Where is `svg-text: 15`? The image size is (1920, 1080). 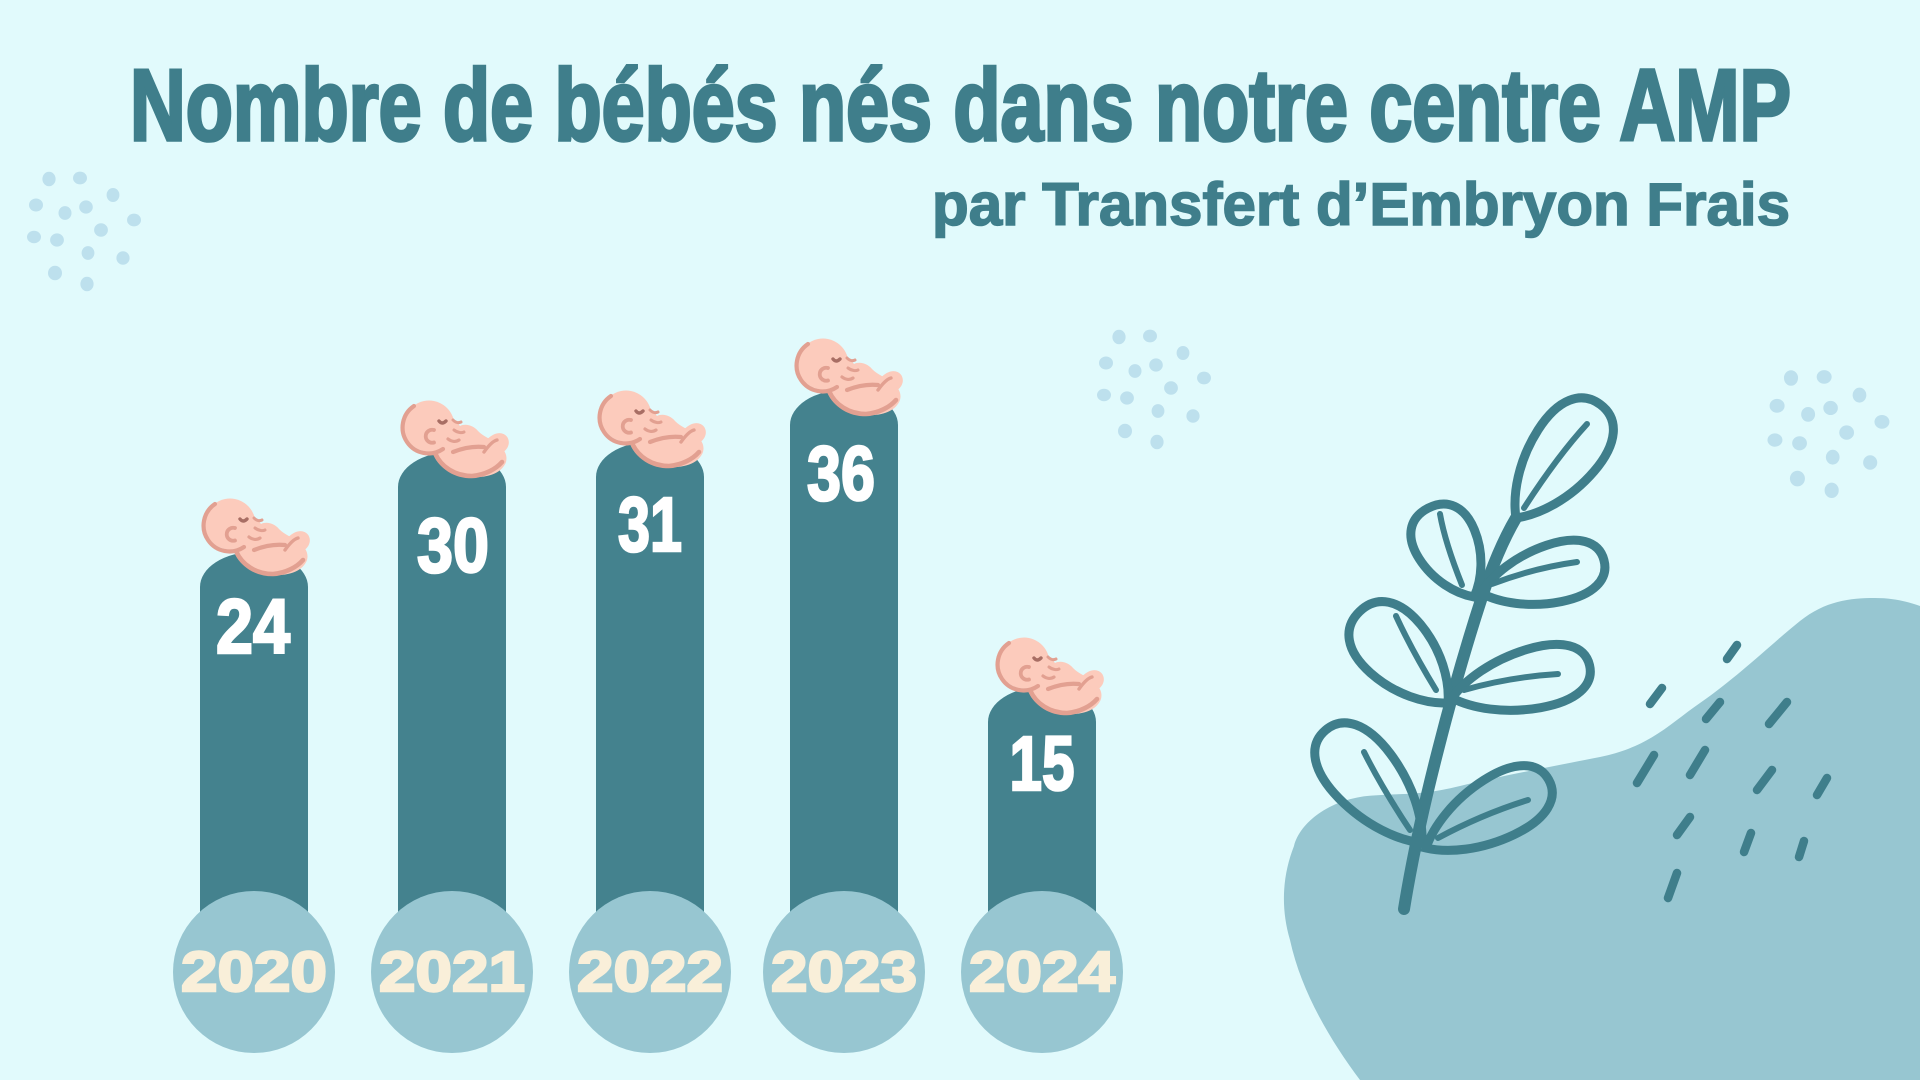
svg-text: 15 is located at coordinates (1042, 764).